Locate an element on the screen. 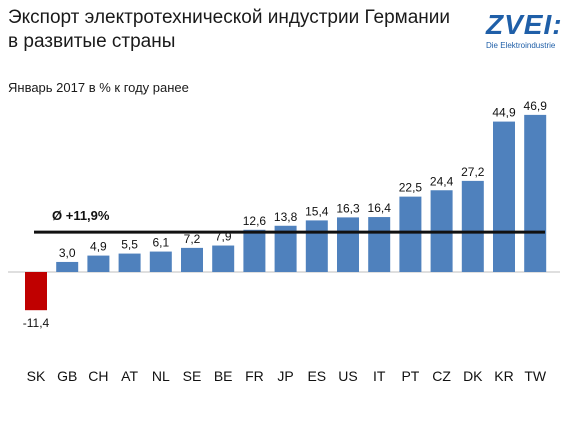 This screenshot has width=576, height=432. value-label-nl: 6,1 is located at coordinates (160, 243).